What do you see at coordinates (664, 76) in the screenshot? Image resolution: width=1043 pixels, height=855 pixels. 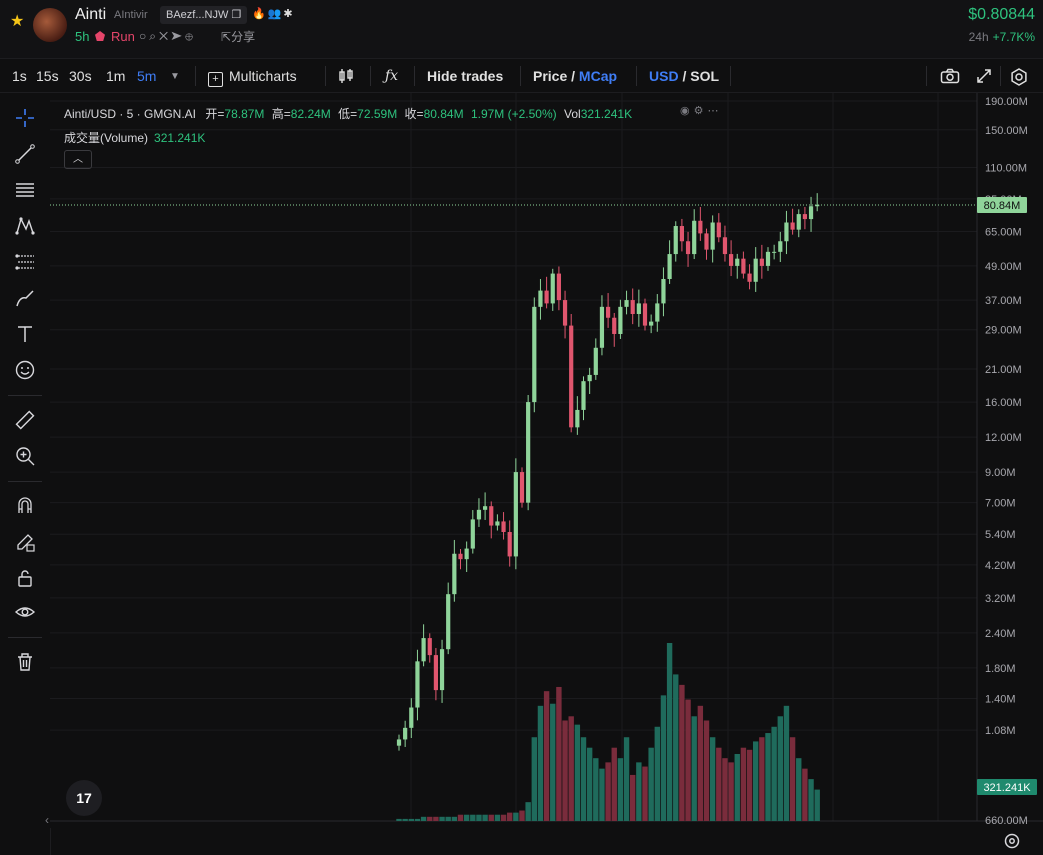 I see `usd-toggle: USD` at bounding box center [664, 76].